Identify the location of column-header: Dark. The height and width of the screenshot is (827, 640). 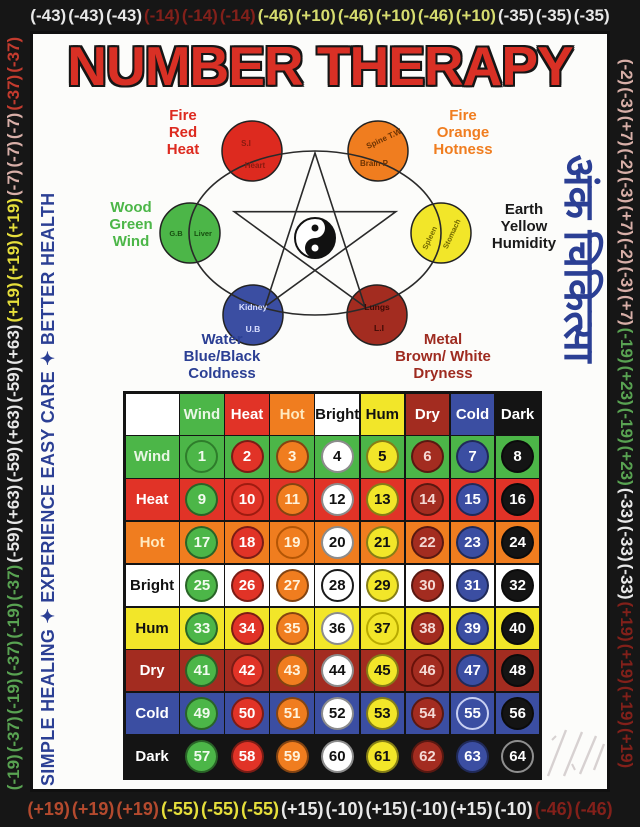
(517, 414).